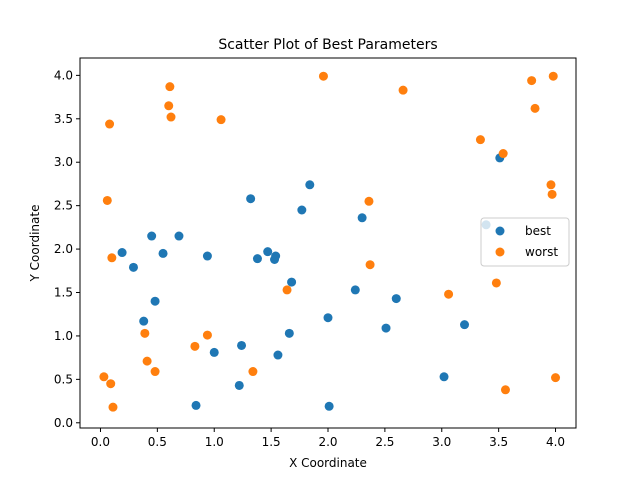 The width and height of the screenshot is (640, 480). I want to click on chart-title: Scatter Plot of Best Parameters, so click(327, 45).